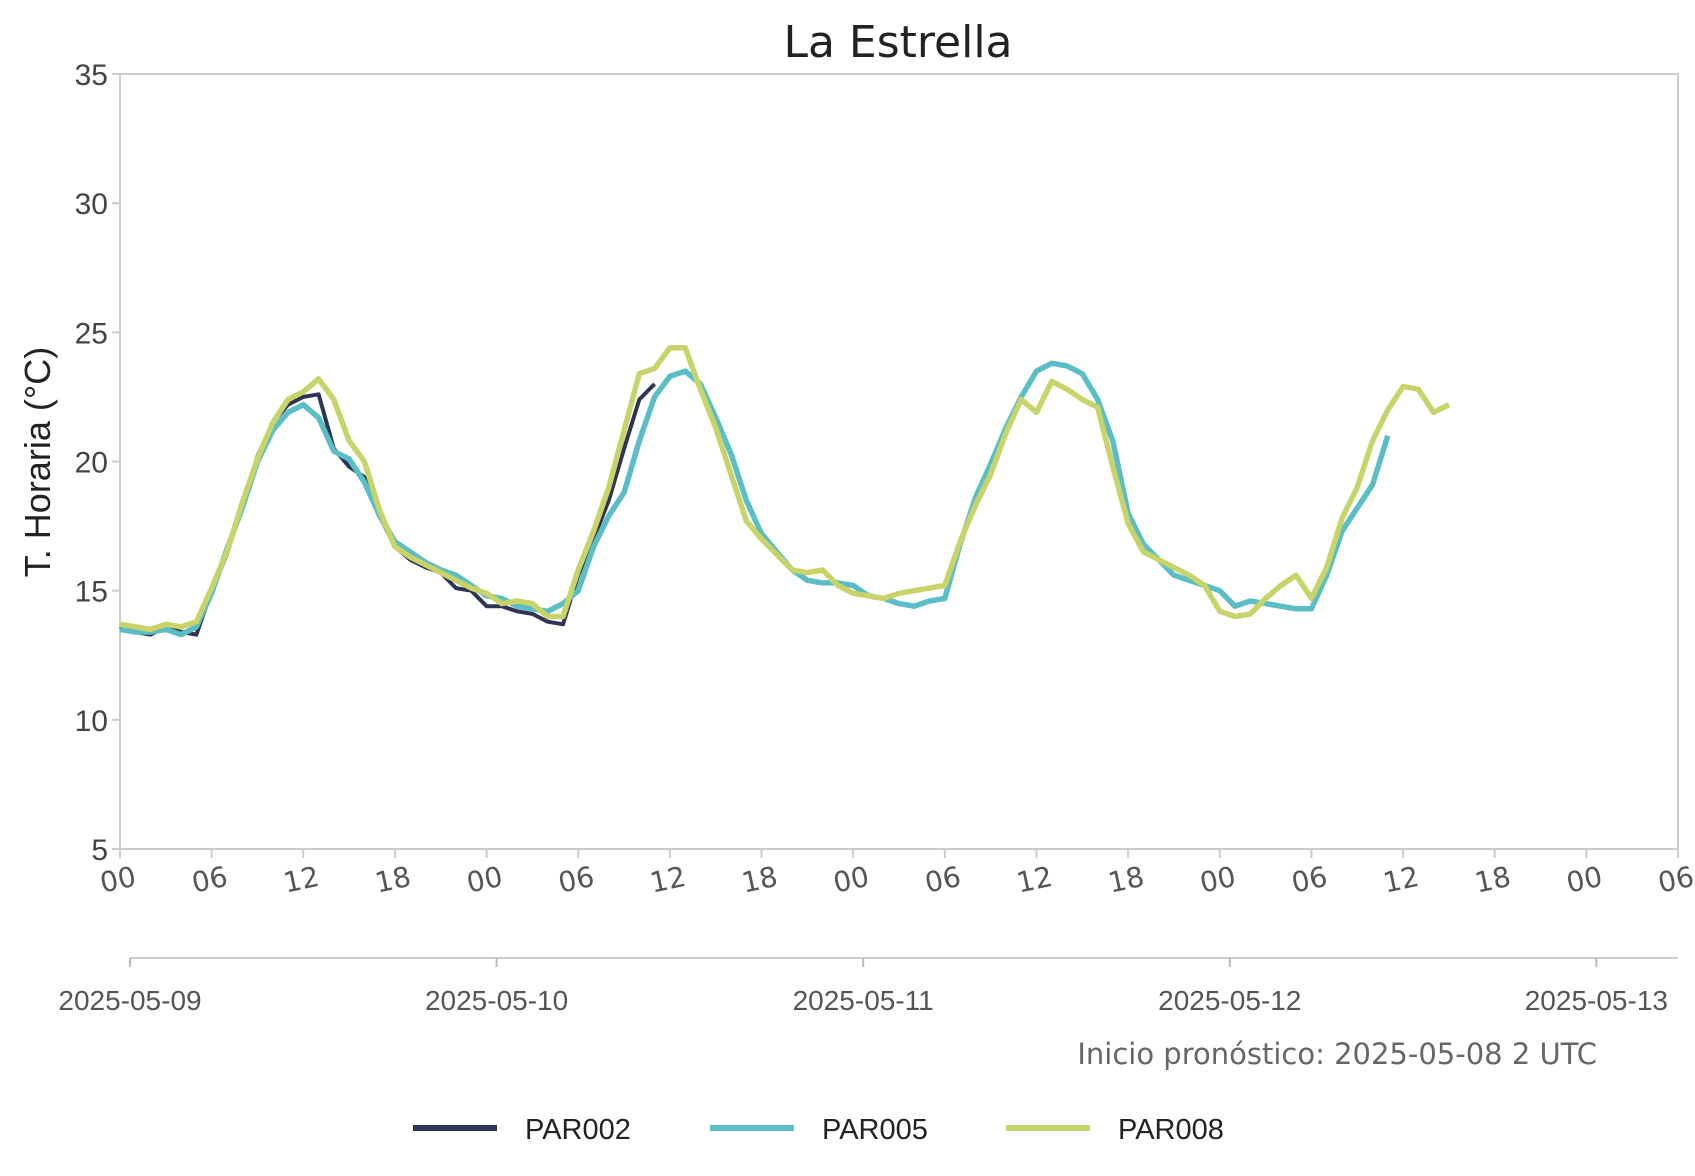 This screenshot has width=1695, height=1176. Describe the element at coordinates (875, 1130) in the screenshot. I see `legend-label-par005: PAR005` at that location.